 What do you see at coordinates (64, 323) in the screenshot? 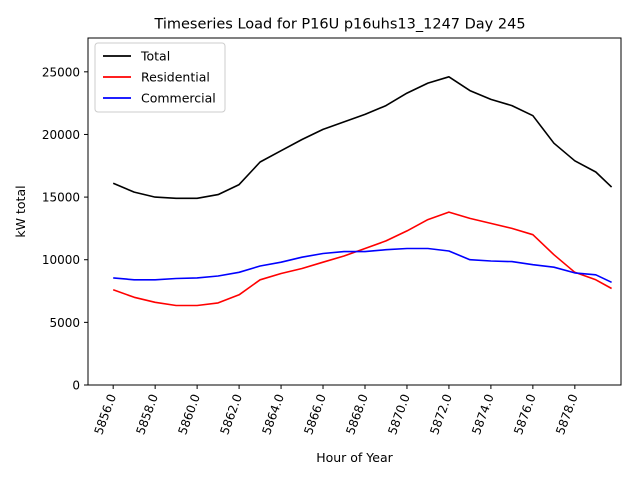
I see `y-tick-label: 5000` at bounding box center [64, 323].